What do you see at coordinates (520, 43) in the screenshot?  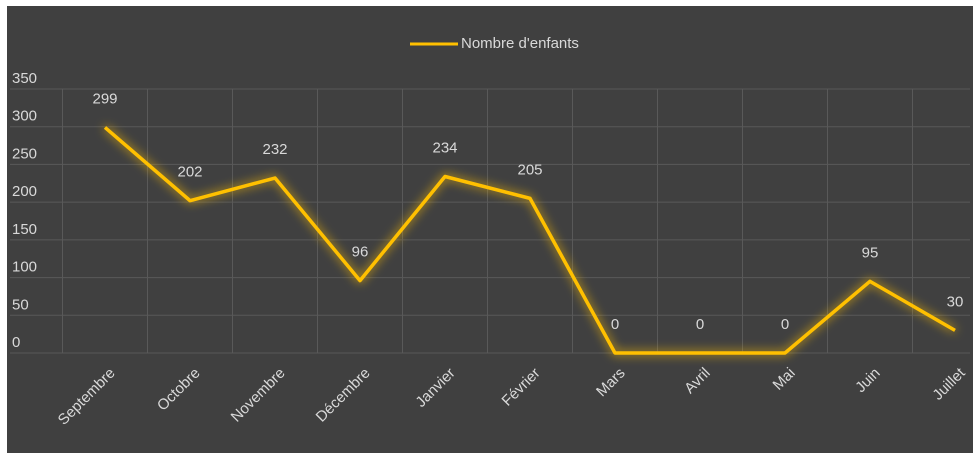 I see `legend-label: Nombre d'enfants` at bounding box center [520, 43].